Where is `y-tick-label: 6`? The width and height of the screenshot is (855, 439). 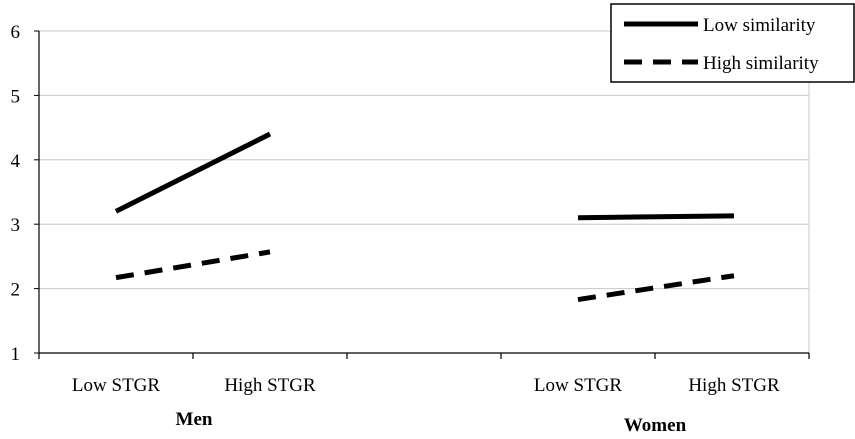
y-tick-label: 6 is located at coordinates (16, 32).